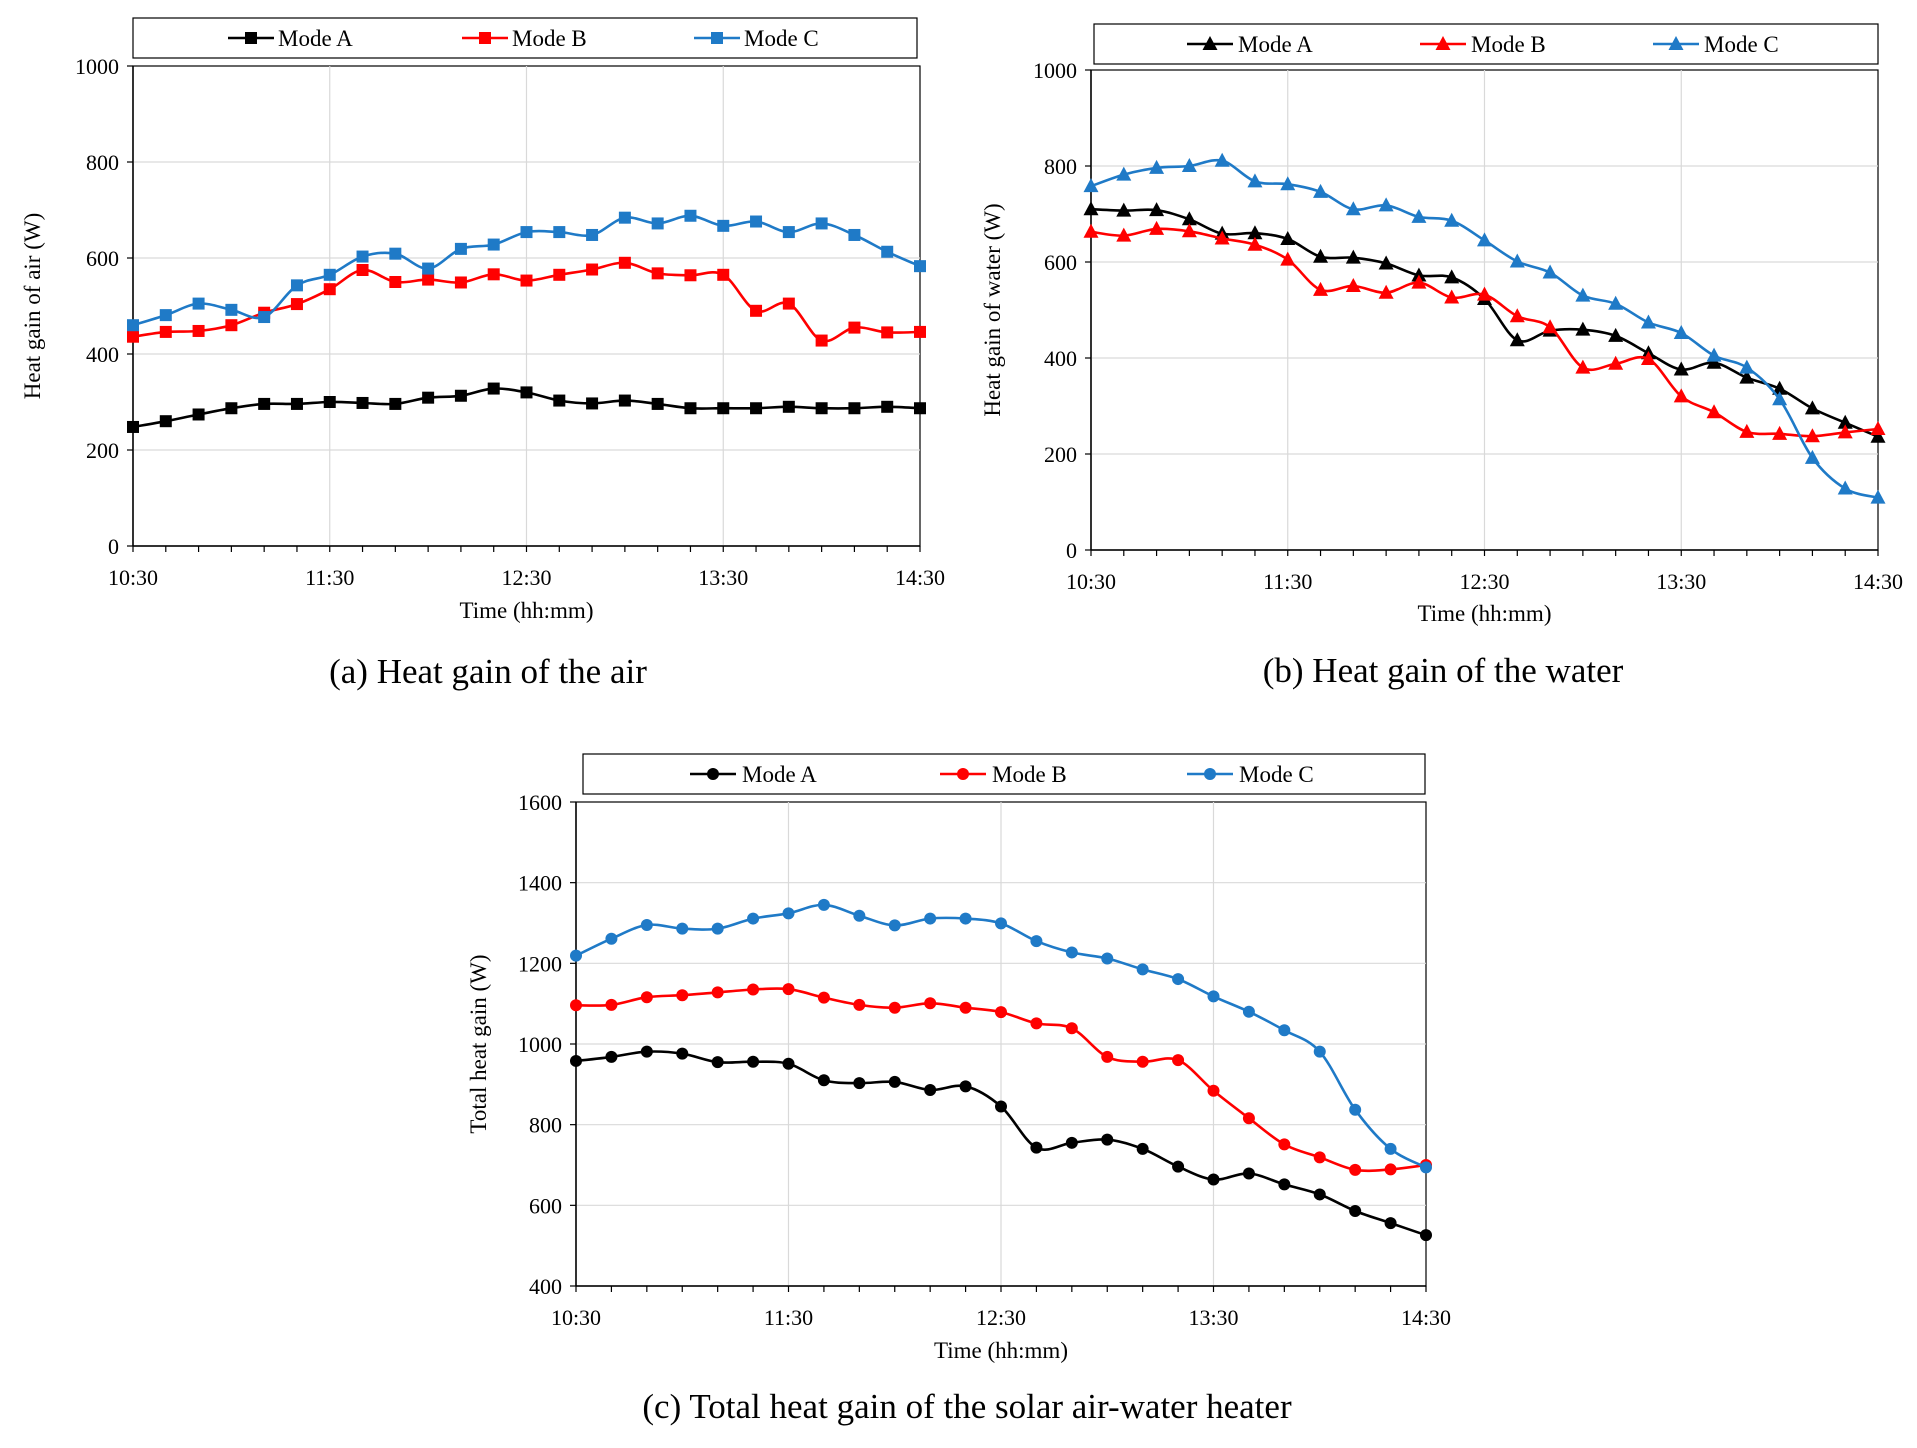 The image size is (1917, 1448). Describe the element at coordinates (1484, 581) in the screenshot. I see `x-tick-label: 12:30` at that location.